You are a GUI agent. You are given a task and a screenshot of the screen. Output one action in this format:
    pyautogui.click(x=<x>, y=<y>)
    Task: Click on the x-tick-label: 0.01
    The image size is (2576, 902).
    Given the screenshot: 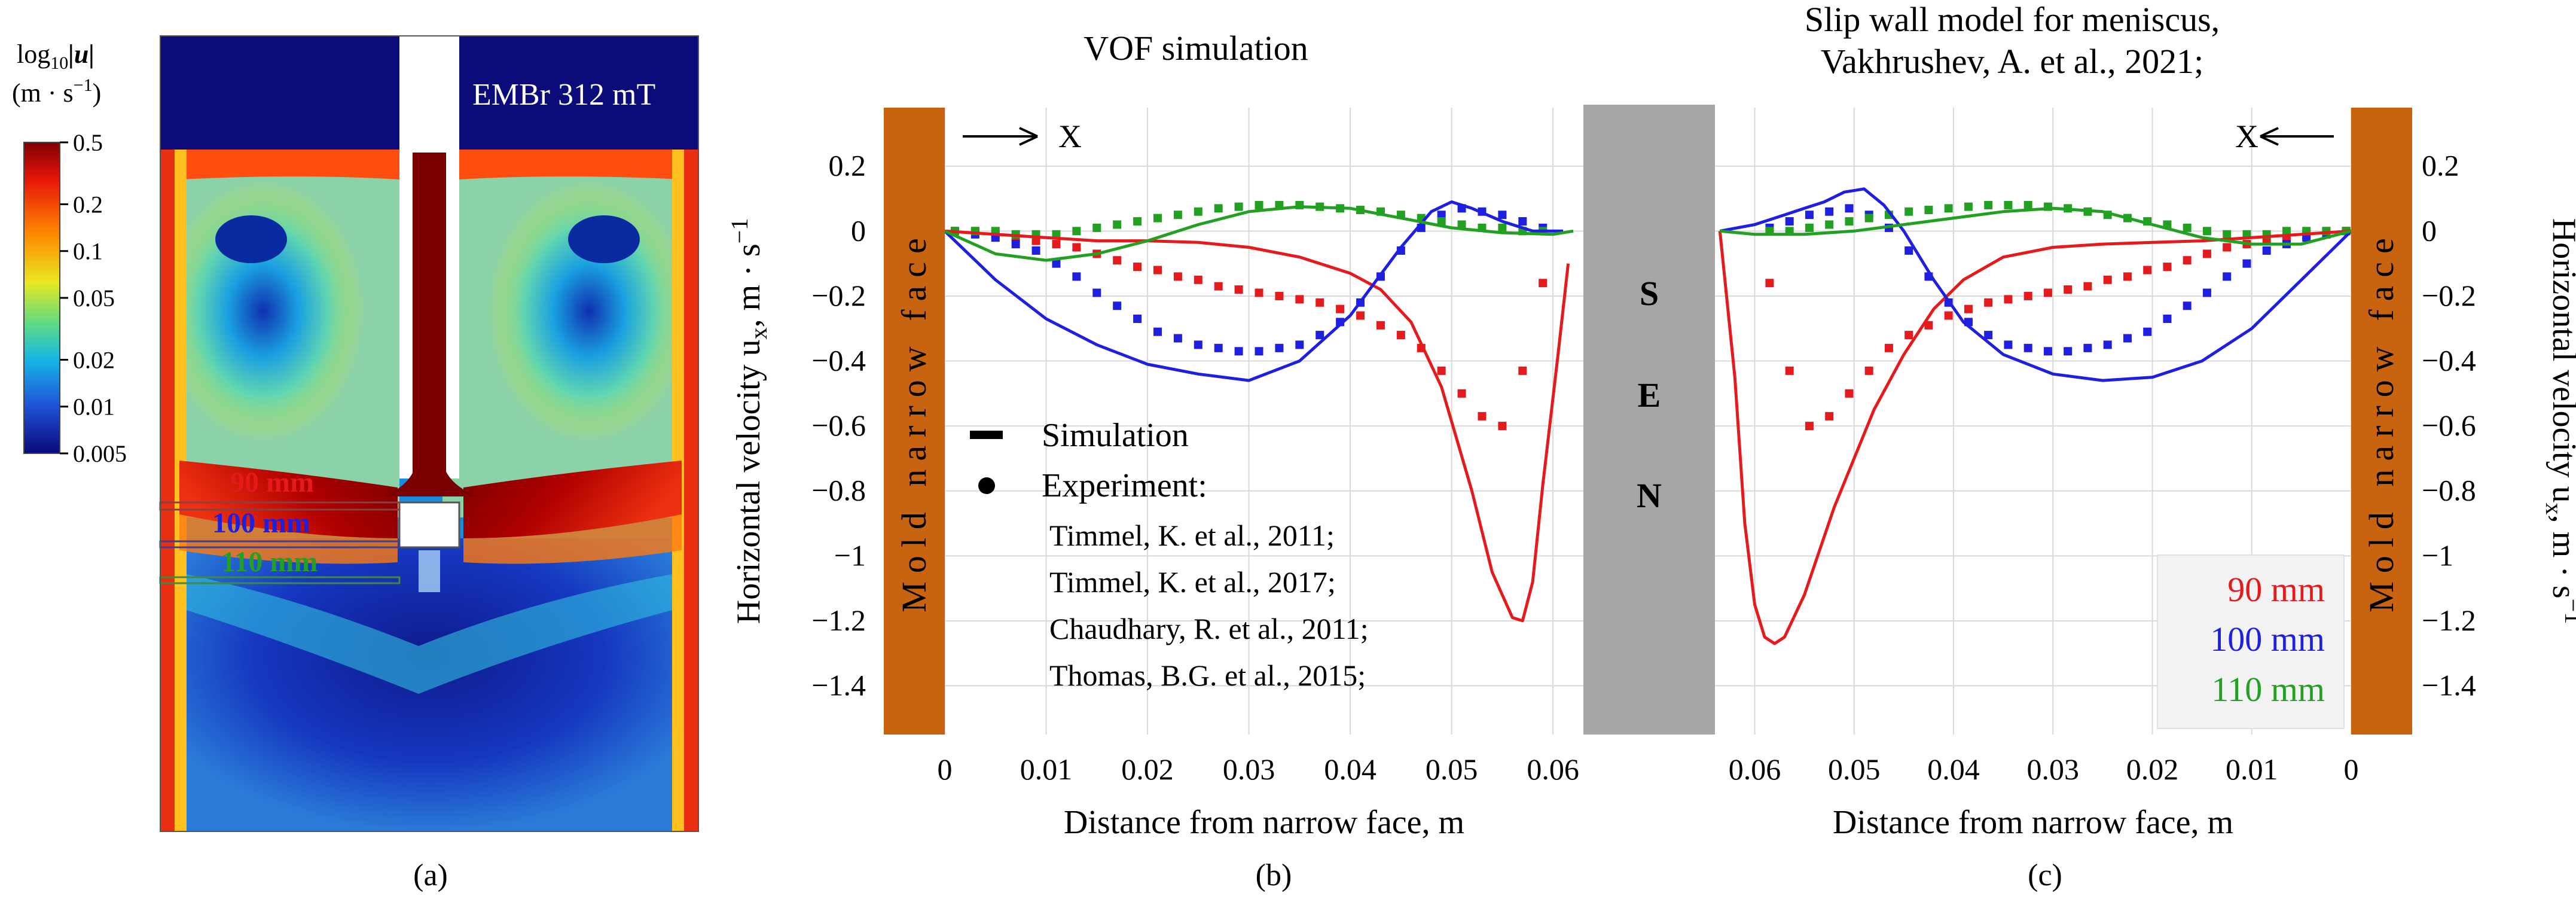 What is the action you would take?
    pyautogui.click(x=2252, y=769)
    